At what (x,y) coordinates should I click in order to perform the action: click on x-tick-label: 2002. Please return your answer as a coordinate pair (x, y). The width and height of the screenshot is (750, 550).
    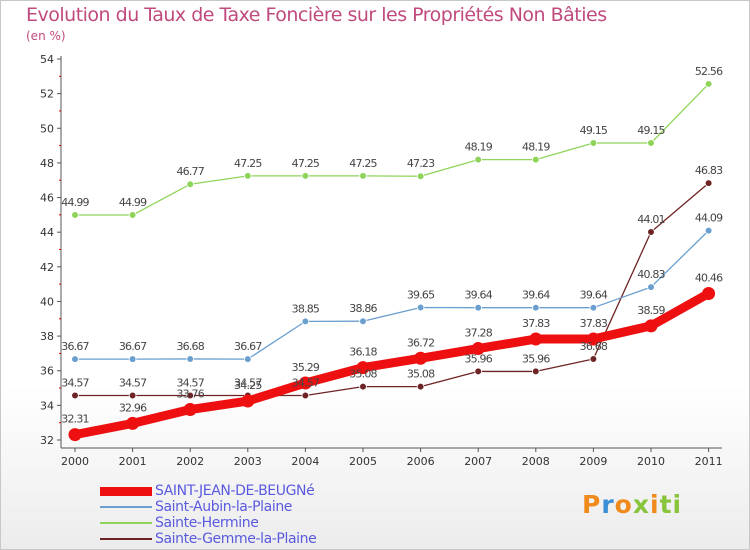
    Looking at the image, I should click on (190, 461).